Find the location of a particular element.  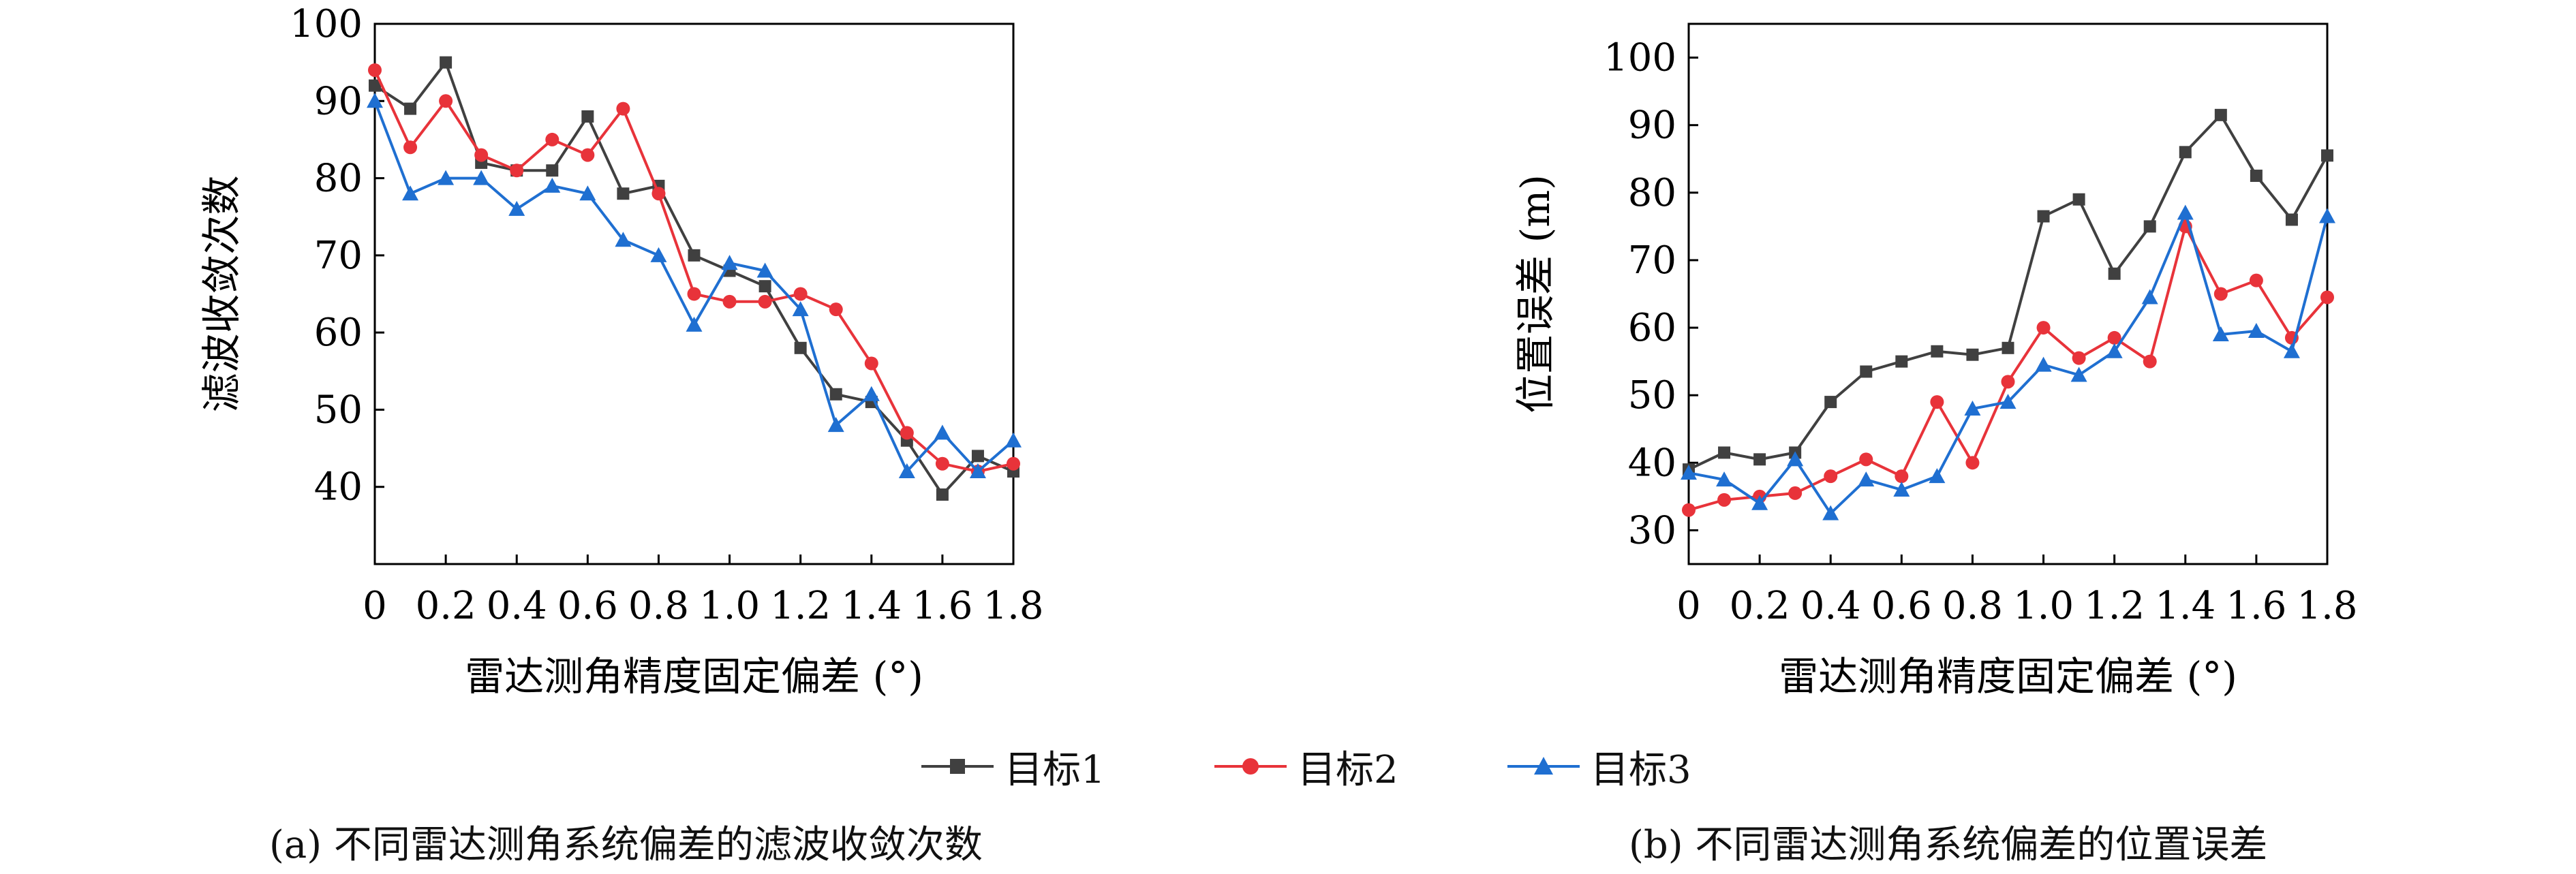

caption-a: (a) 不同雷达测角系统偏差的滤波收敛次数 is located at coordinates (626, 845).